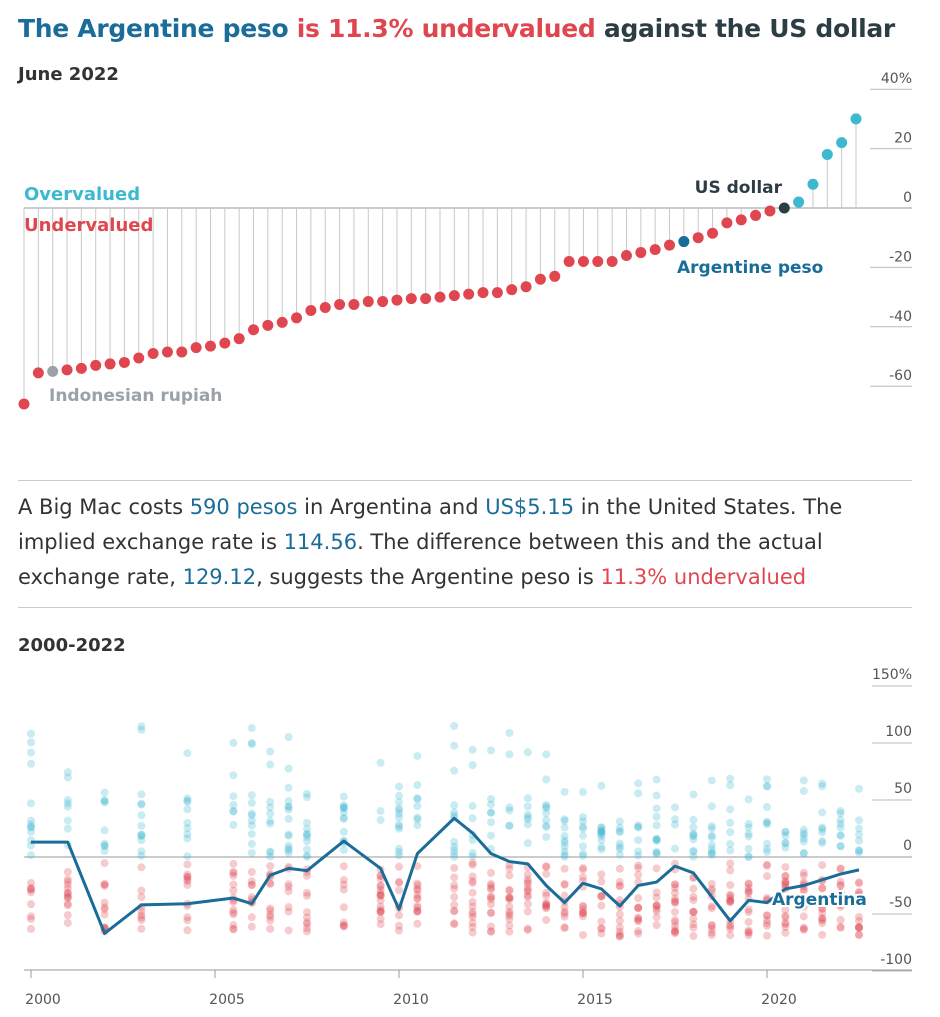 This screenshot has width=940, height=1017. What do you see at coordinates (82, 194) in the screenshot?
I see `legend-overvalued: Overvalued` at bounding box center [82, 194].